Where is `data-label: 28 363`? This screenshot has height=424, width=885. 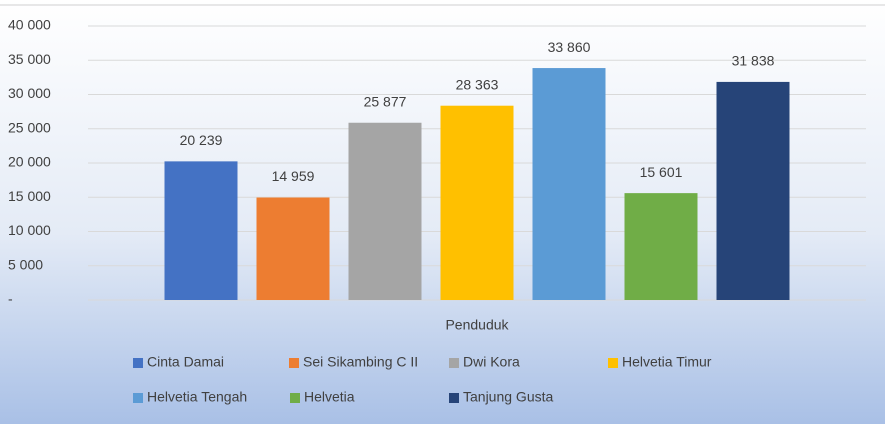
data-label: 28 363 is located at coordinates (477, 84).